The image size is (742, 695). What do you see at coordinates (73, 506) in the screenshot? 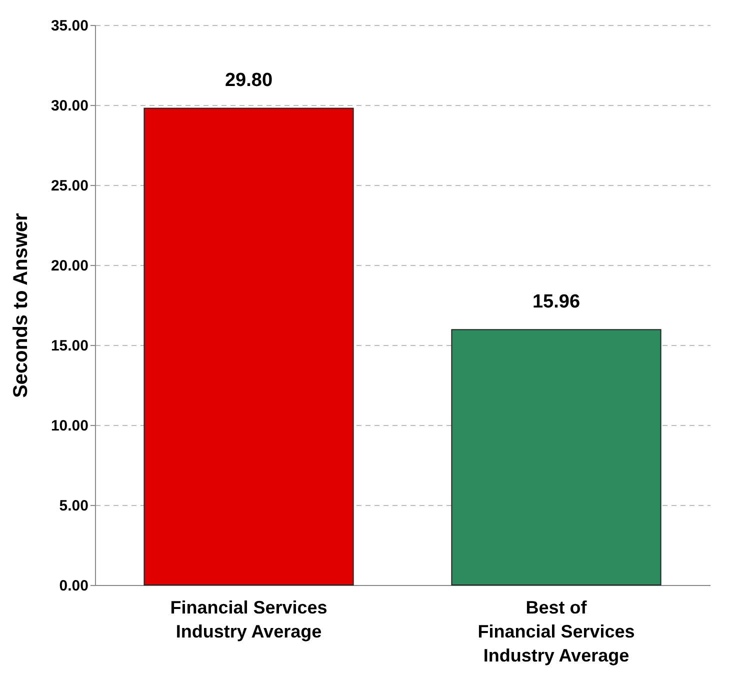
I see `y-tick-label: 5.00` at bounding box center [73, 506].